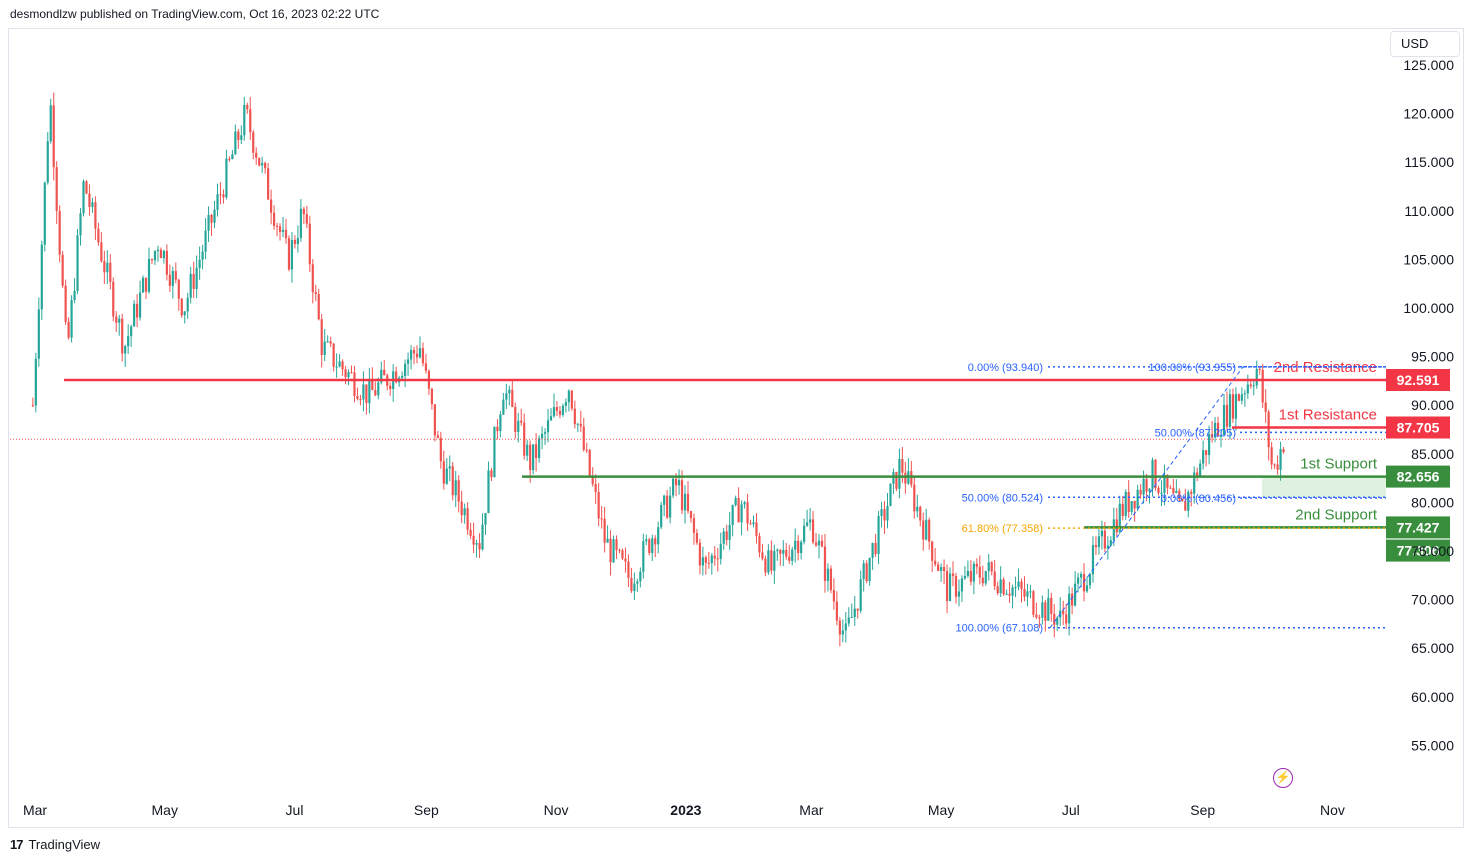 This screenshot has height=863, width=1474. What do you see at coordinates (1198, 499) in the screenshot?
I see `fib-level-label: 0.00% (80.456)` at bounding box center [1198, 499].